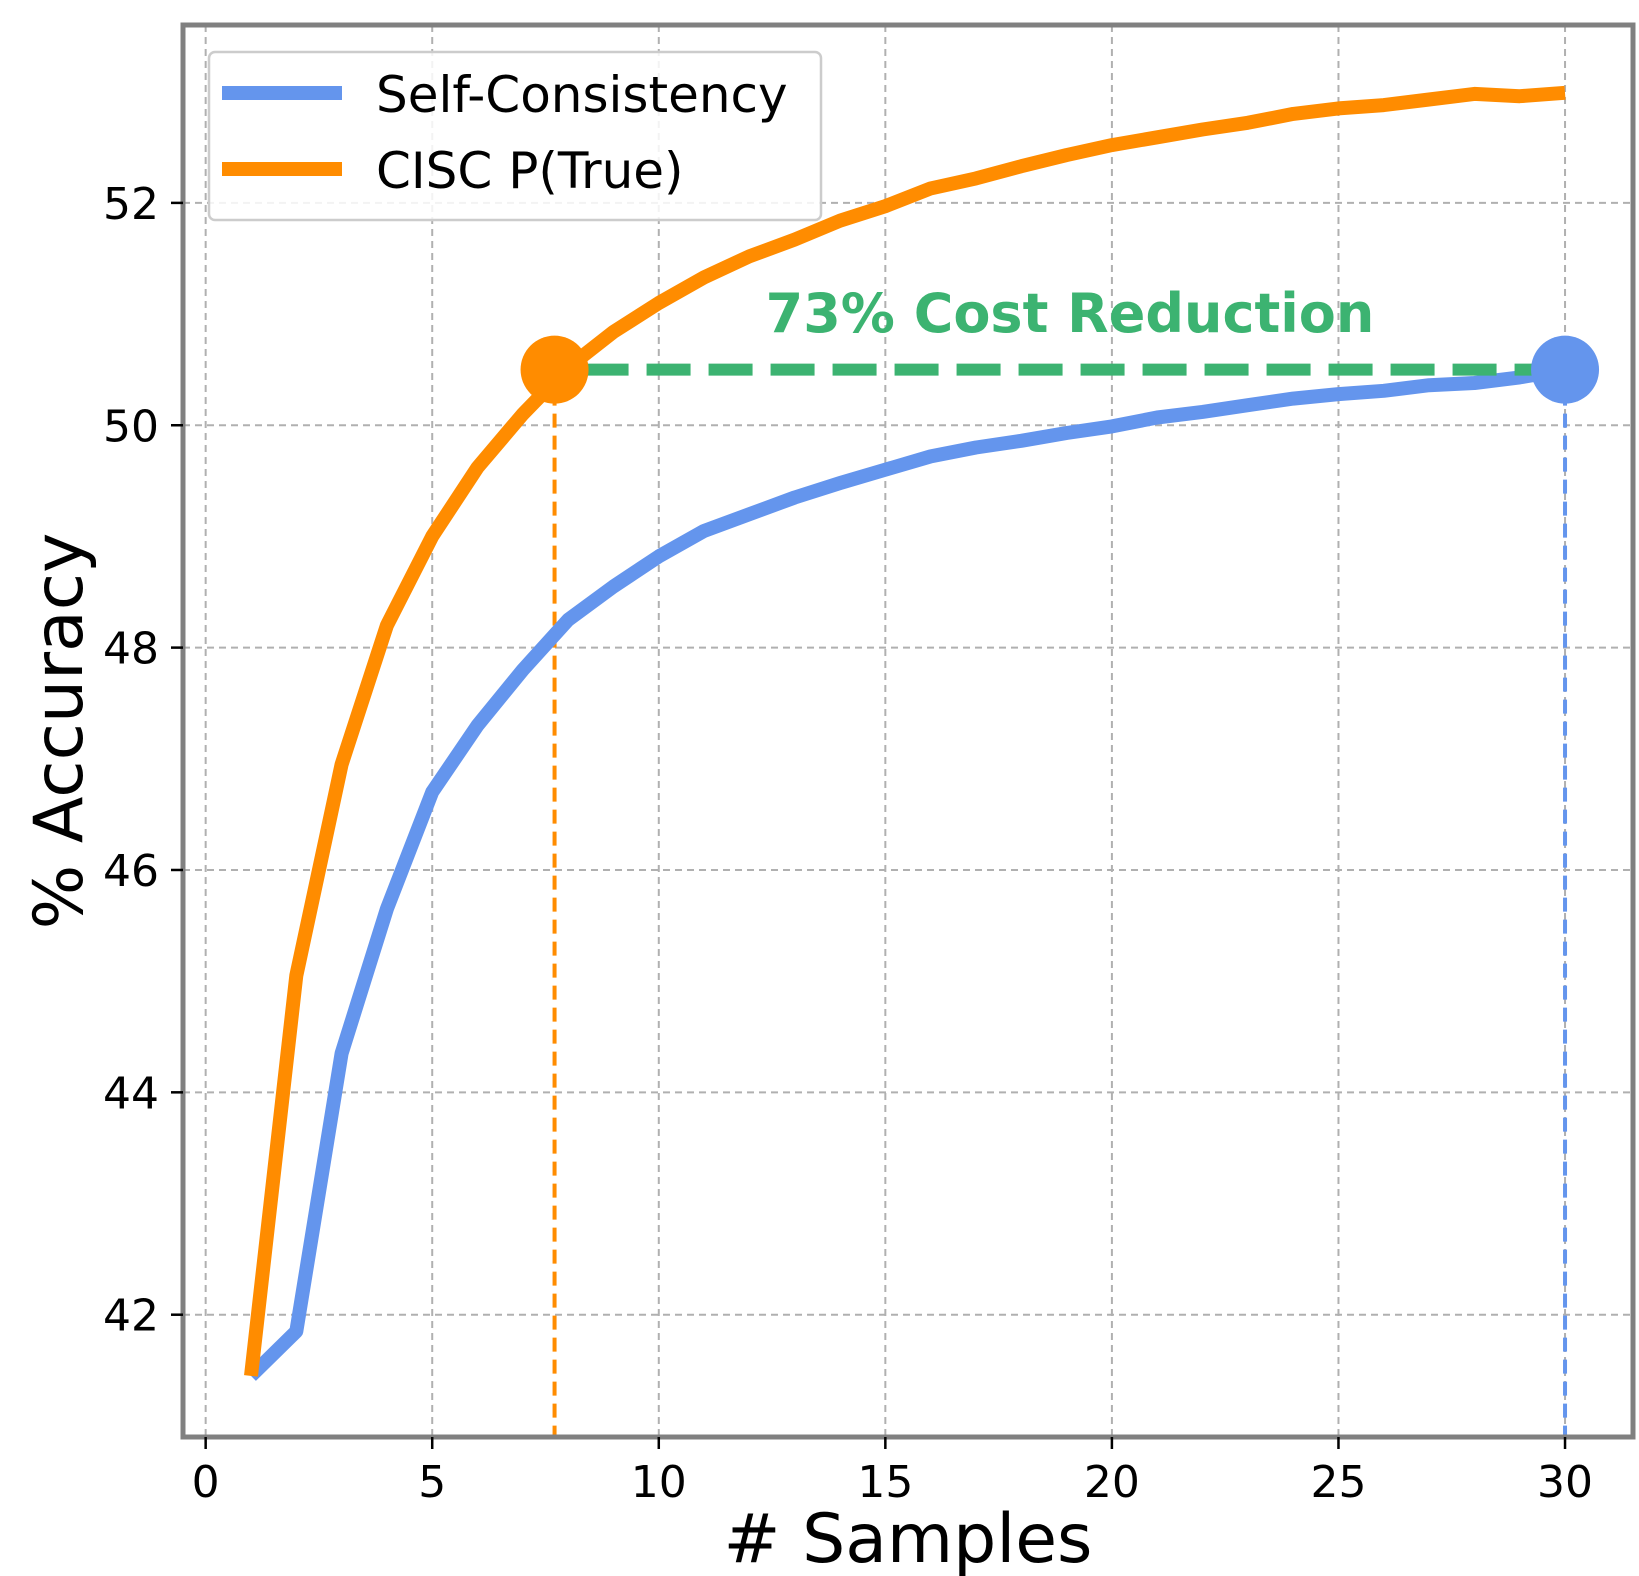 The height and width of the screenshot is (1576, 1639). Describe the element at coordinates (554, 369) in the screenshot. I see `cisc-marker-point` at that location.